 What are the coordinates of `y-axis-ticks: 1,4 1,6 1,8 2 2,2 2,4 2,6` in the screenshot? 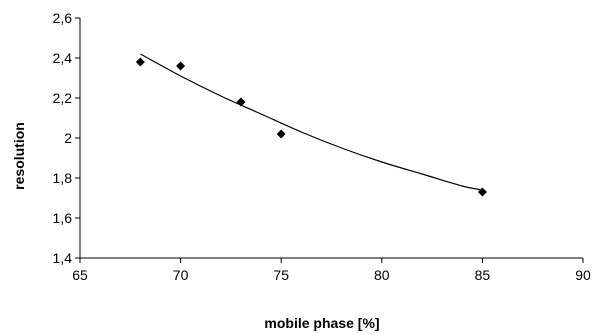 It's located at (66, 138).